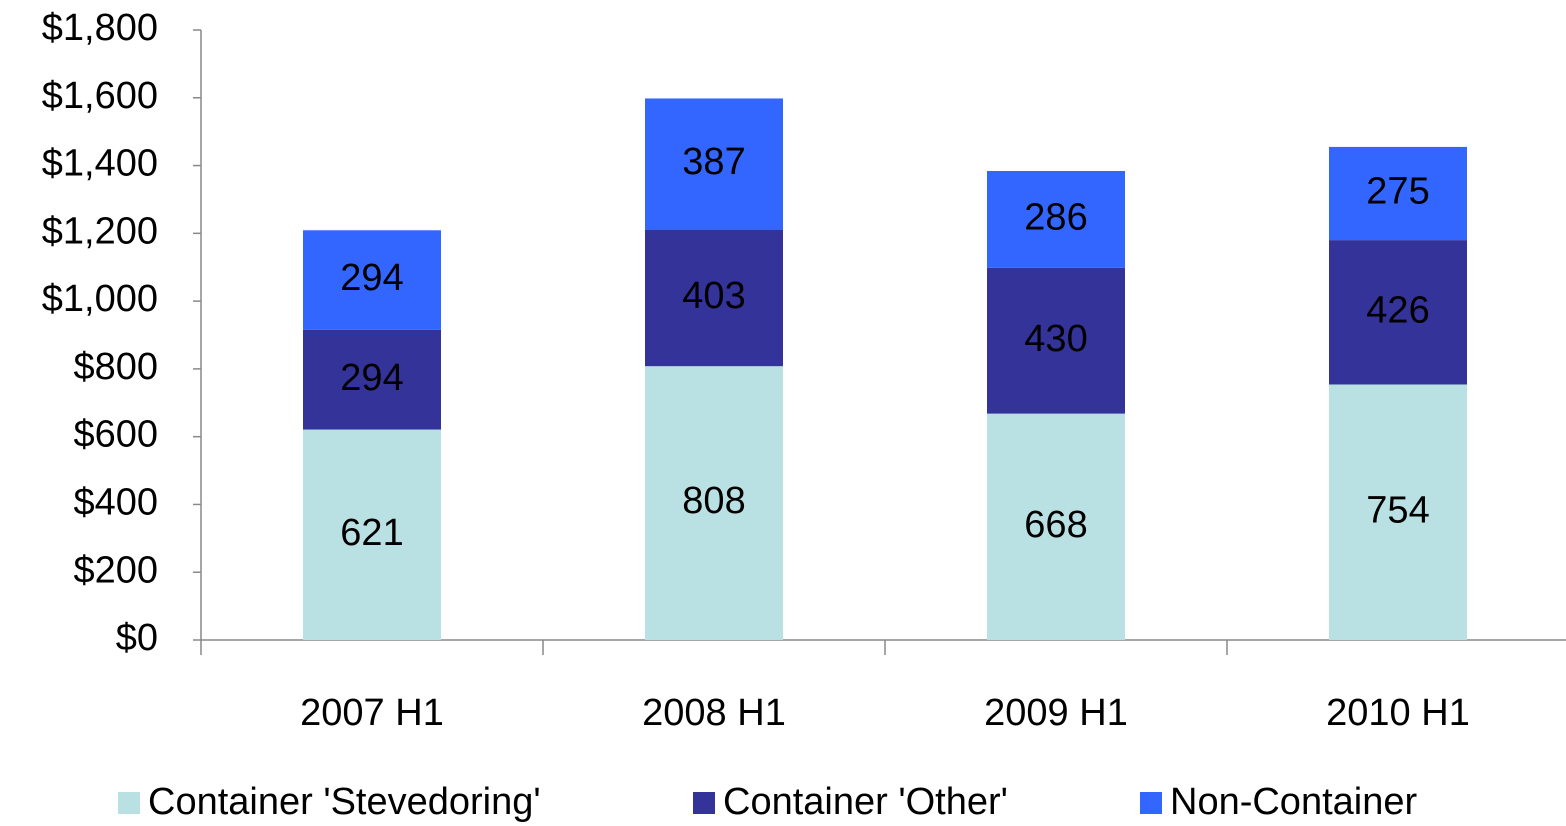 This screenshot has width=1566, height=826. What do you see at coordinates (100, 164) in the screenshot?
I see `y-tick-label: $1,400` at bounding box center [100, 164].